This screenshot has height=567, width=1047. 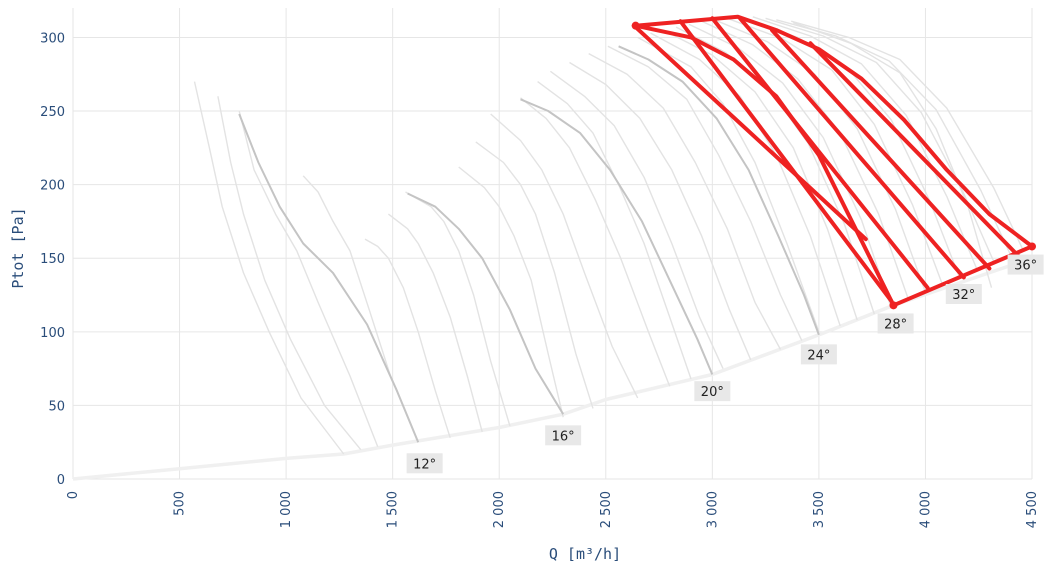 I want to click on angle-label: 12°, so click(x=424, y=464).